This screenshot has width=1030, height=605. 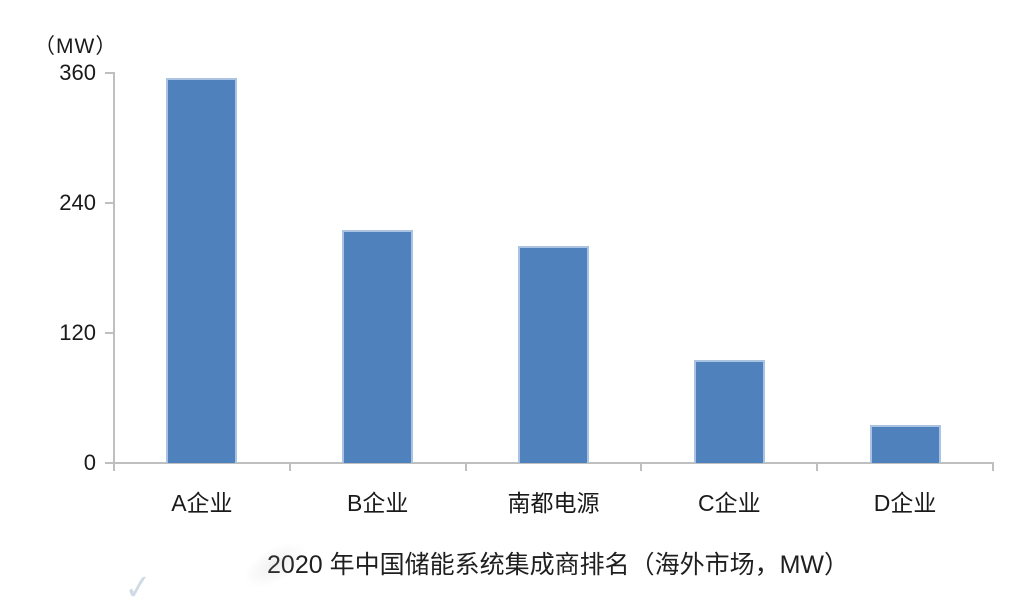 I want to click on category-label-A企业: A企业, so click(x=202, y=503).